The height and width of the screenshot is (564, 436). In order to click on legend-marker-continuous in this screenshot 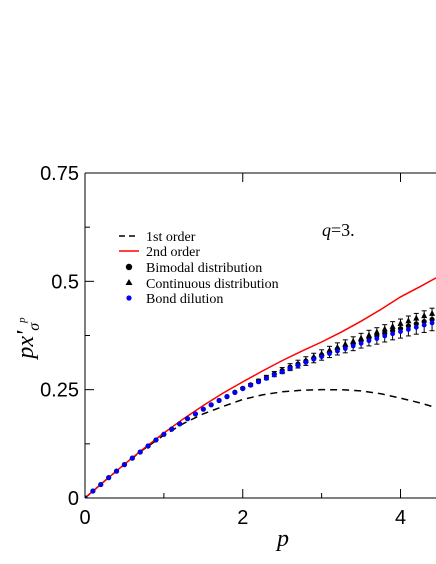, I will do `click(129, 282)`.